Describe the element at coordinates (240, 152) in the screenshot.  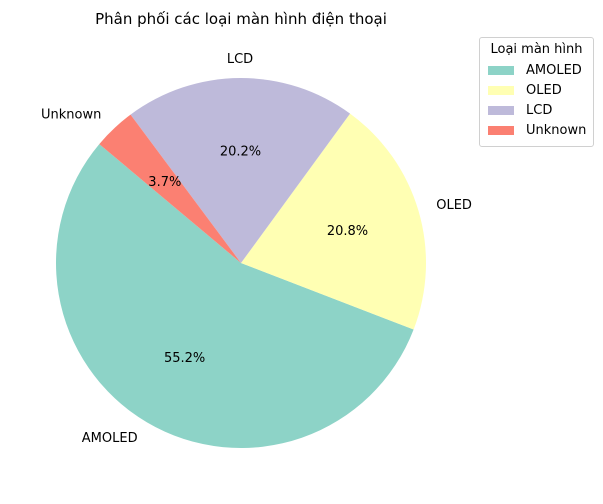
I see `pct-label-lcd: 20.2%` at that location.